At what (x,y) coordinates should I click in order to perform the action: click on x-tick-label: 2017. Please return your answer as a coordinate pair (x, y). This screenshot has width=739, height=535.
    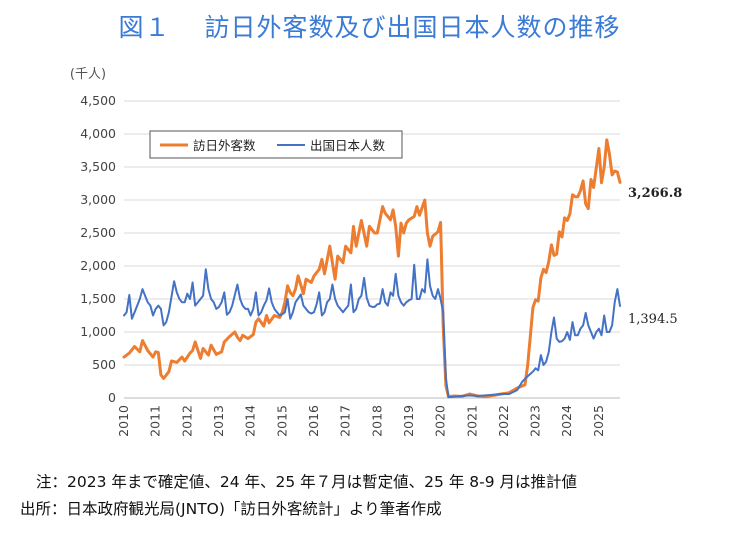
    Looking at the image, I should click on (345, 421).